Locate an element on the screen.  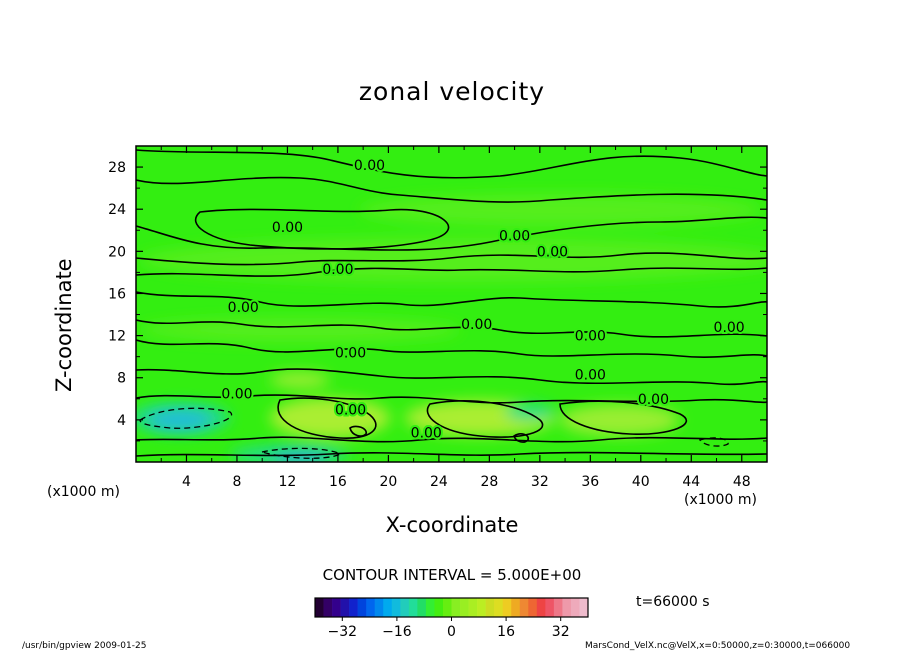
x-tick-label: 4 is located at coordinates (186, 482).